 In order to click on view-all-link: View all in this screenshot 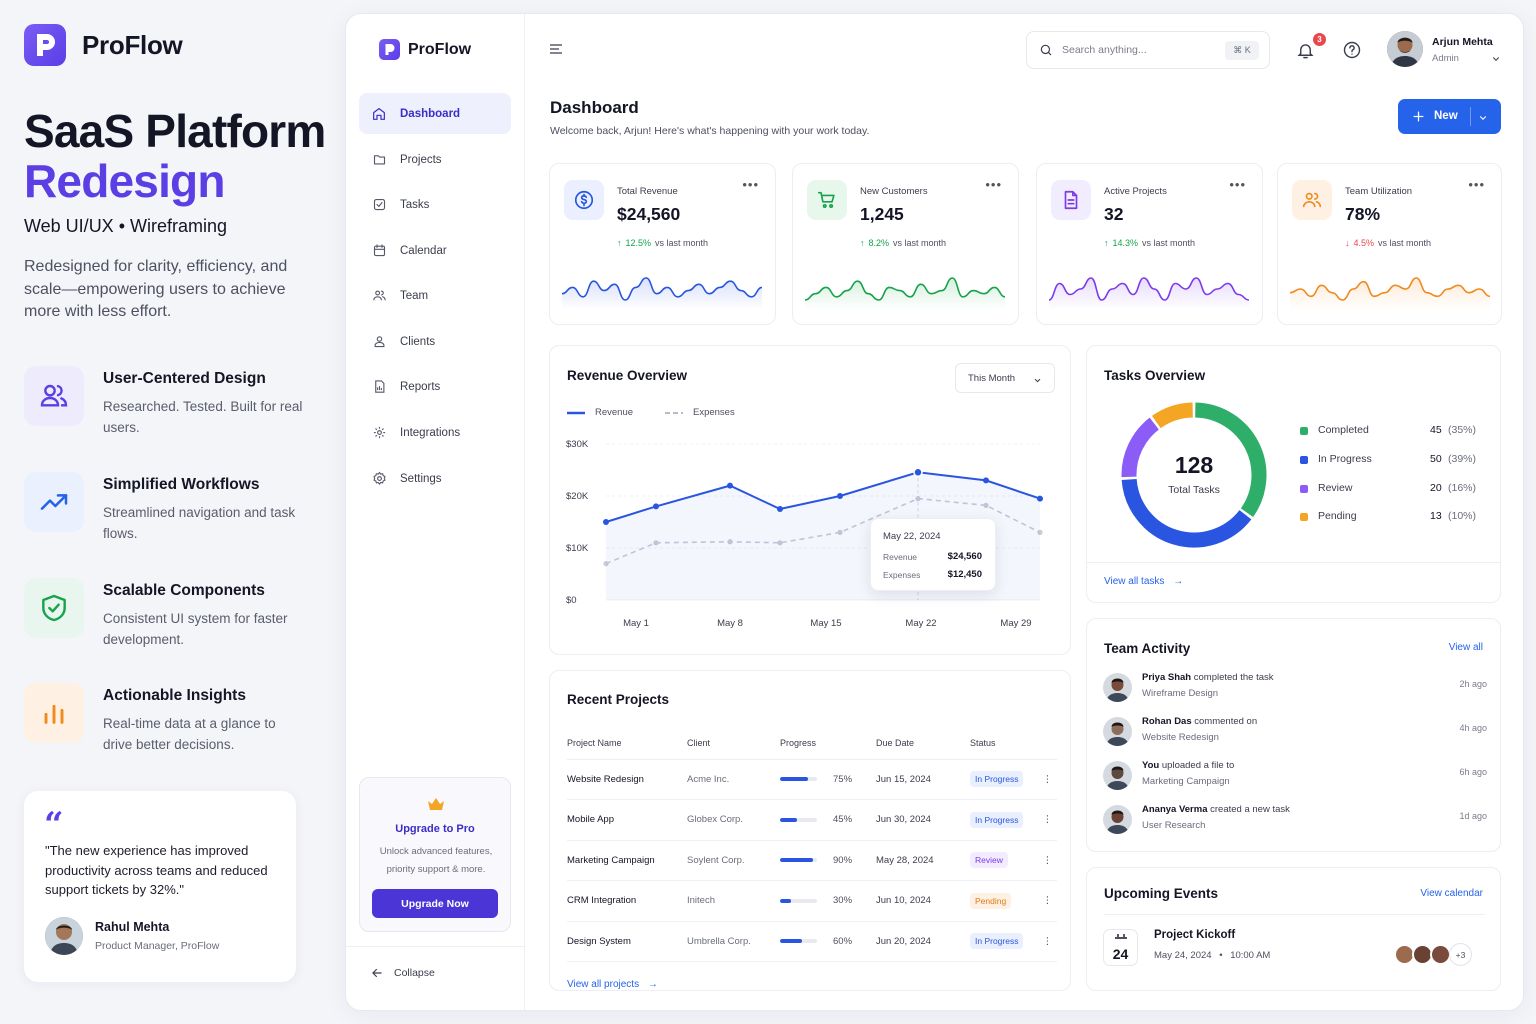, I will do `click(1465, 647)`.